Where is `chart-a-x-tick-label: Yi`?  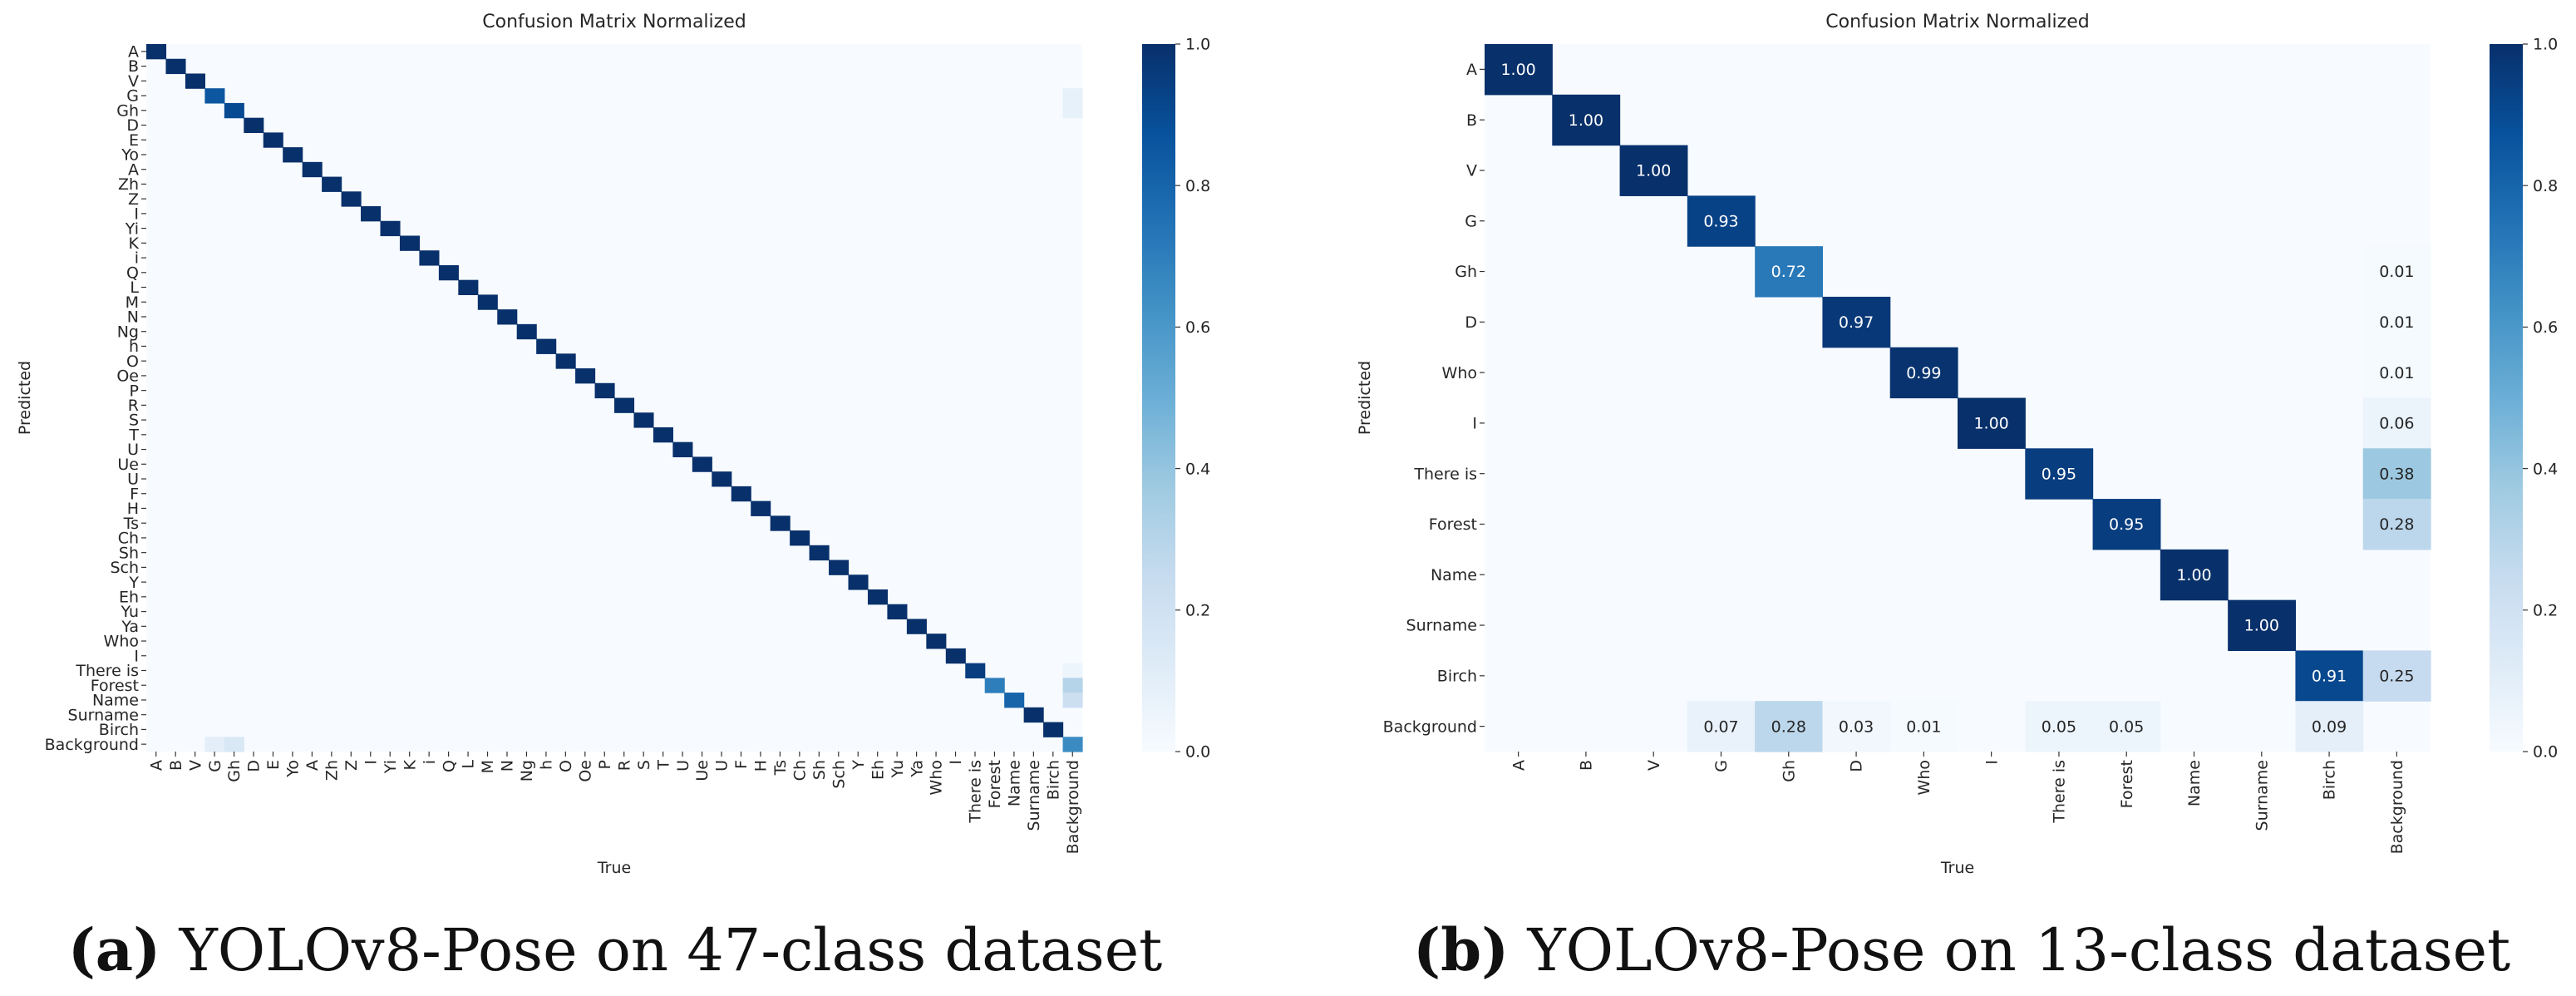 chart-a-x-tick-label: Yi is located at coordinates (391, 767).